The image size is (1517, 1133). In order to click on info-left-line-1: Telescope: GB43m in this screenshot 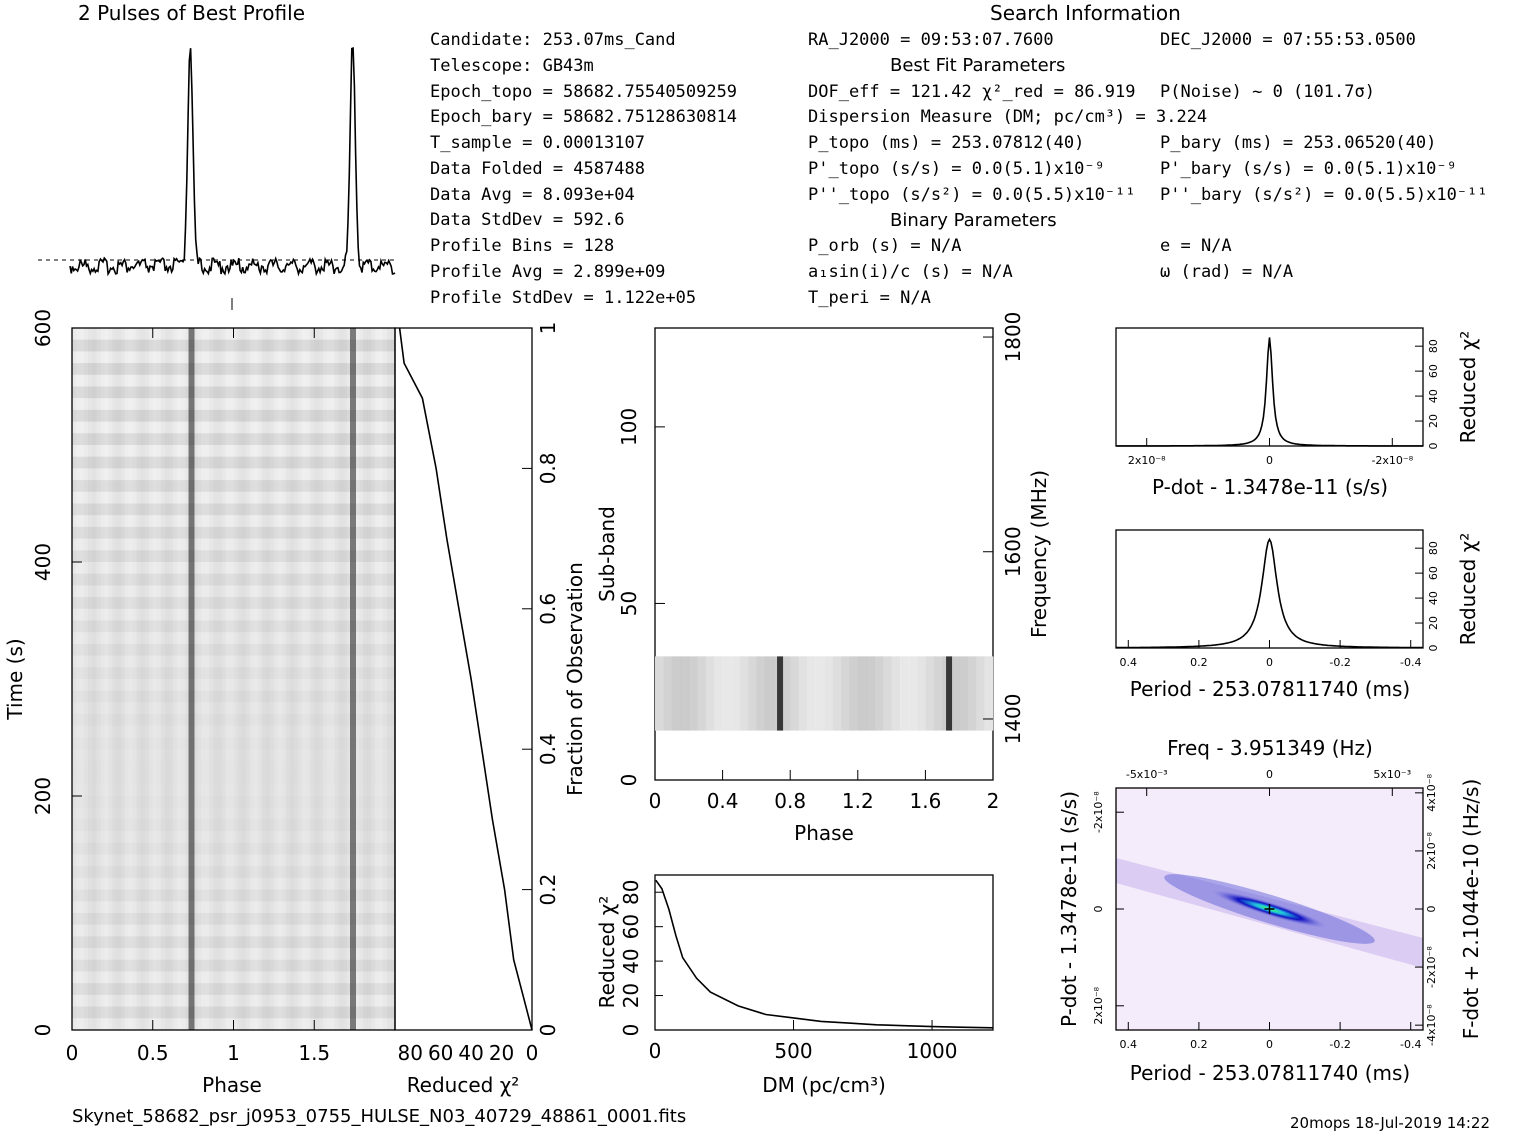, I will do `click(512, 66)`.